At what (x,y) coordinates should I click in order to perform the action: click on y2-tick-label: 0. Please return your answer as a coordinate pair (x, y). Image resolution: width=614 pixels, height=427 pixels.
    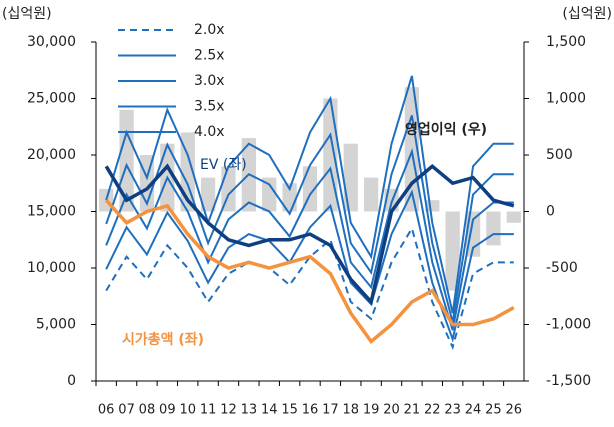
    Looking at the image, I should click on (550, 212).